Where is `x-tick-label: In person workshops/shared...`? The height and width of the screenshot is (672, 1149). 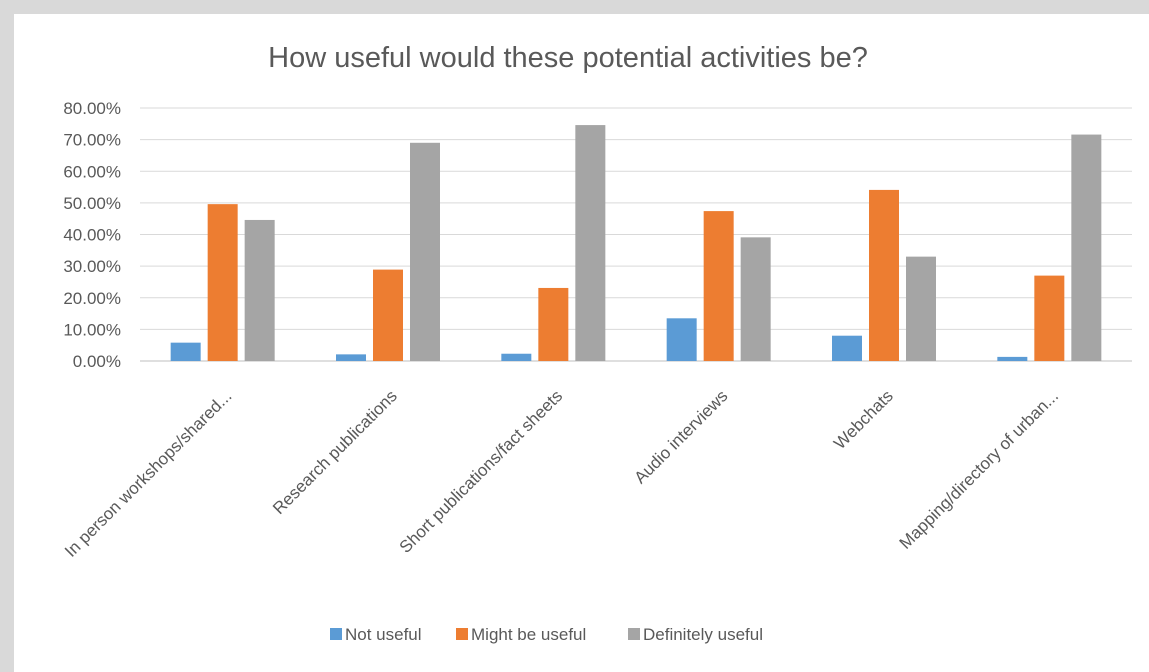
x-tick-label: In person workshops/shared... is located at coordinates (148, 473).